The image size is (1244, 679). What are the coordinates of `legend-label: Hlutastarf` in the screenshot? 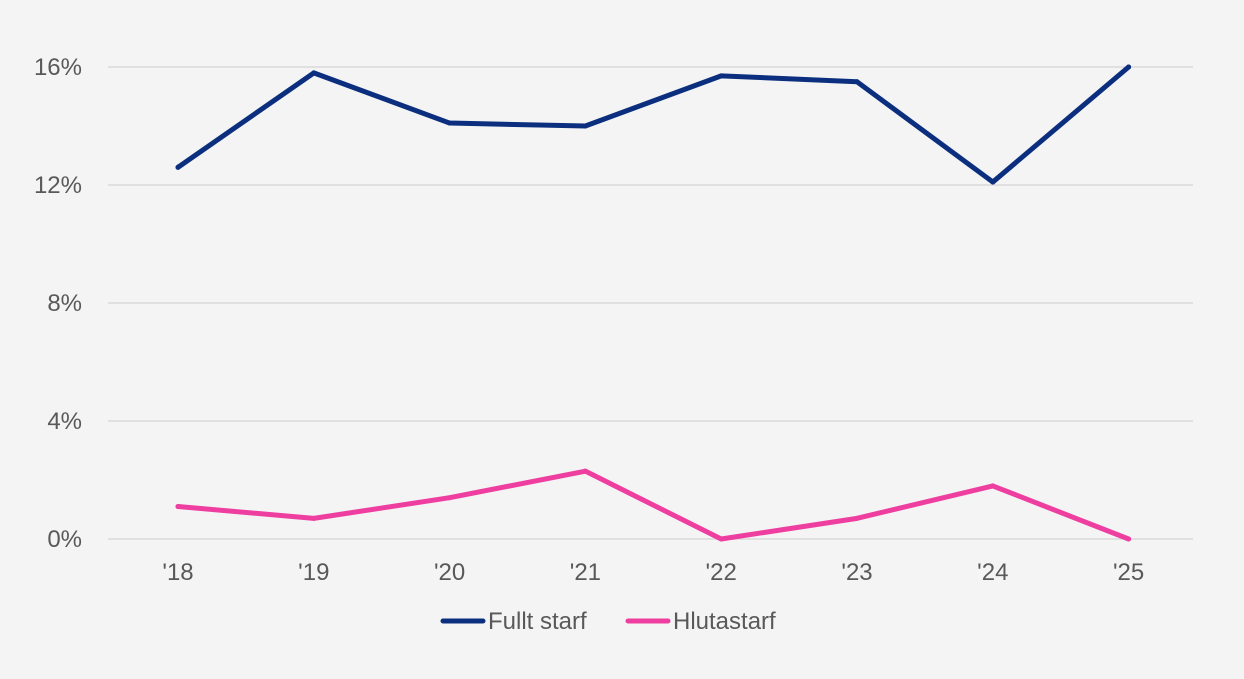 It's located at (724, 621).